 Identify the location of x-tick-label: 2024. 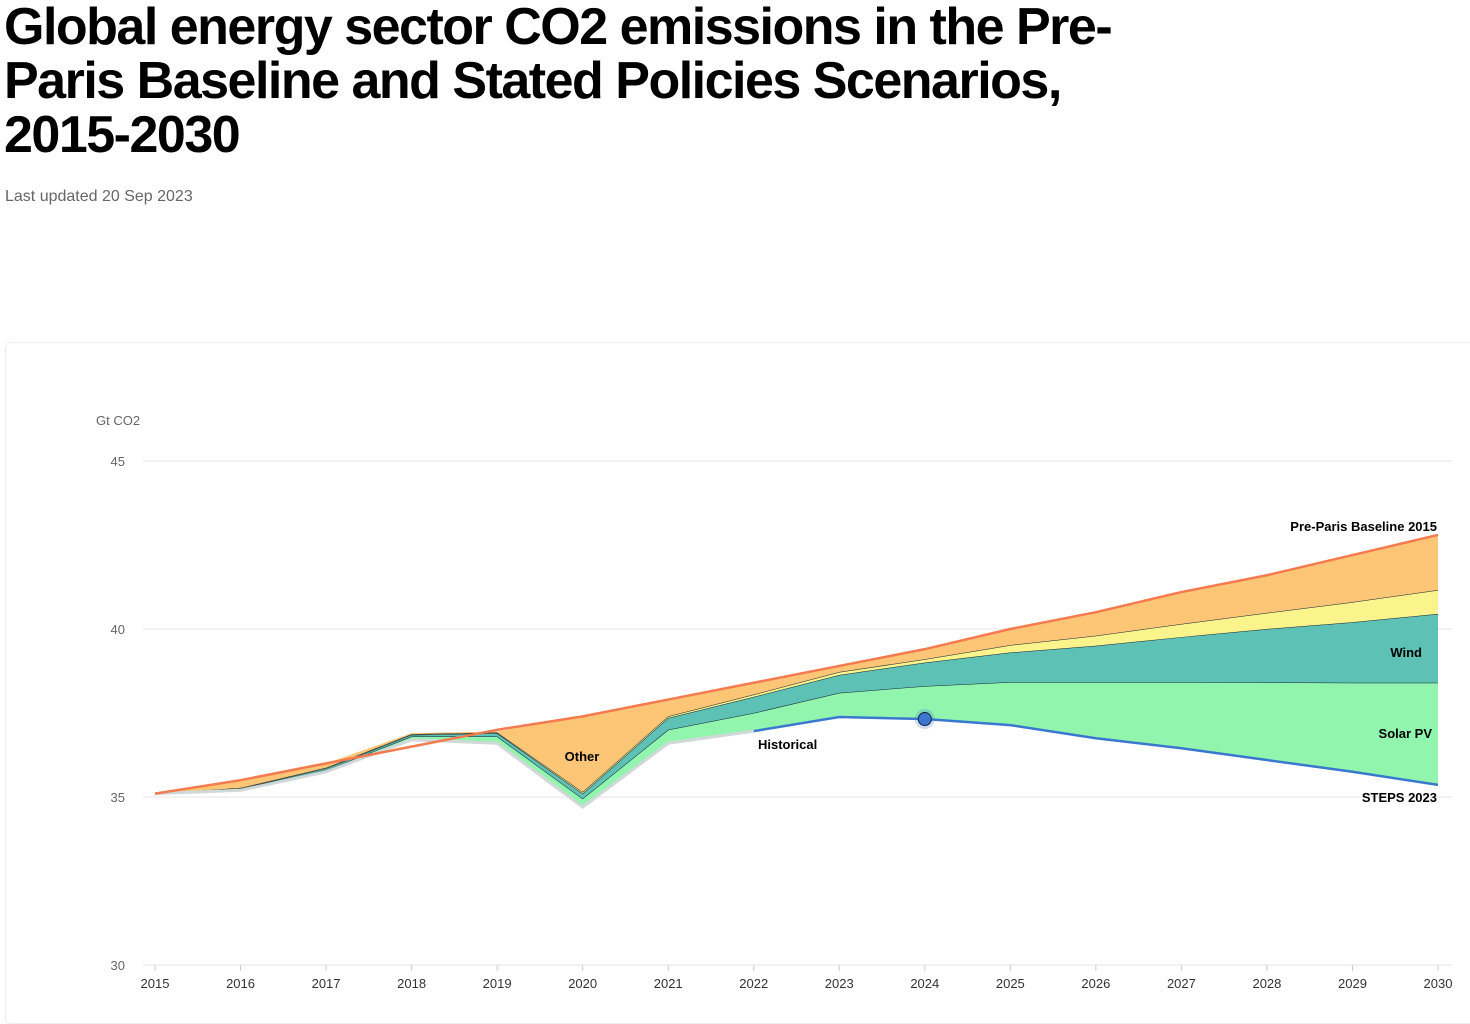
(924, 983).